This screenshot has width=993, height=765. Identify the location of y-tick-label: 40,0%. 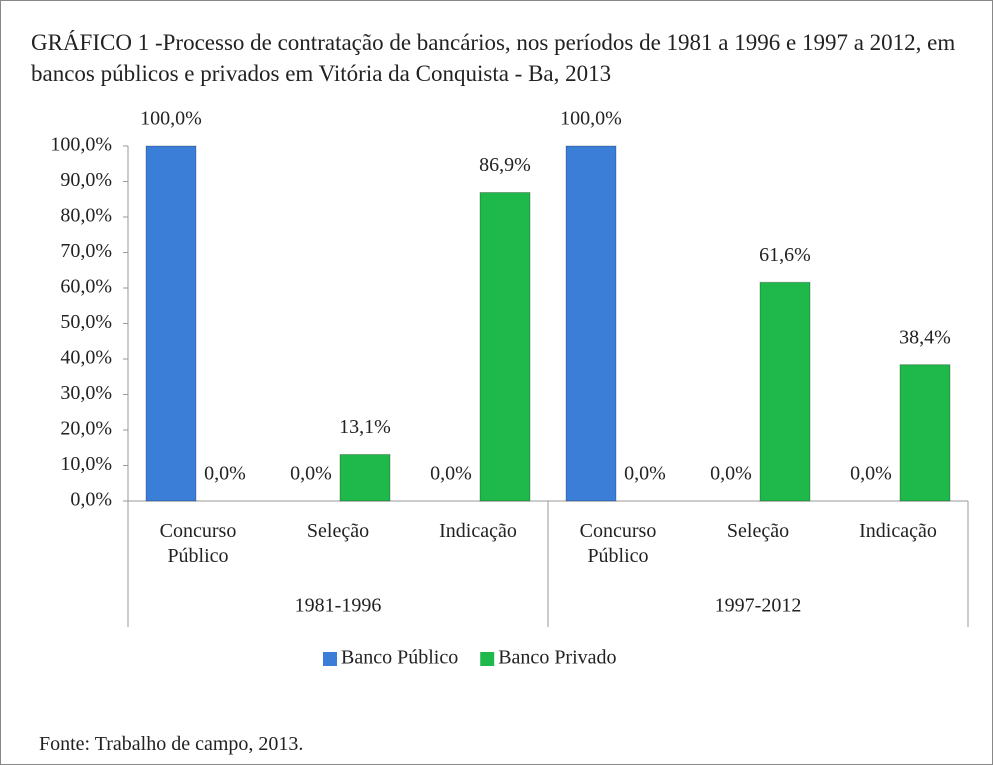
(86, 358).